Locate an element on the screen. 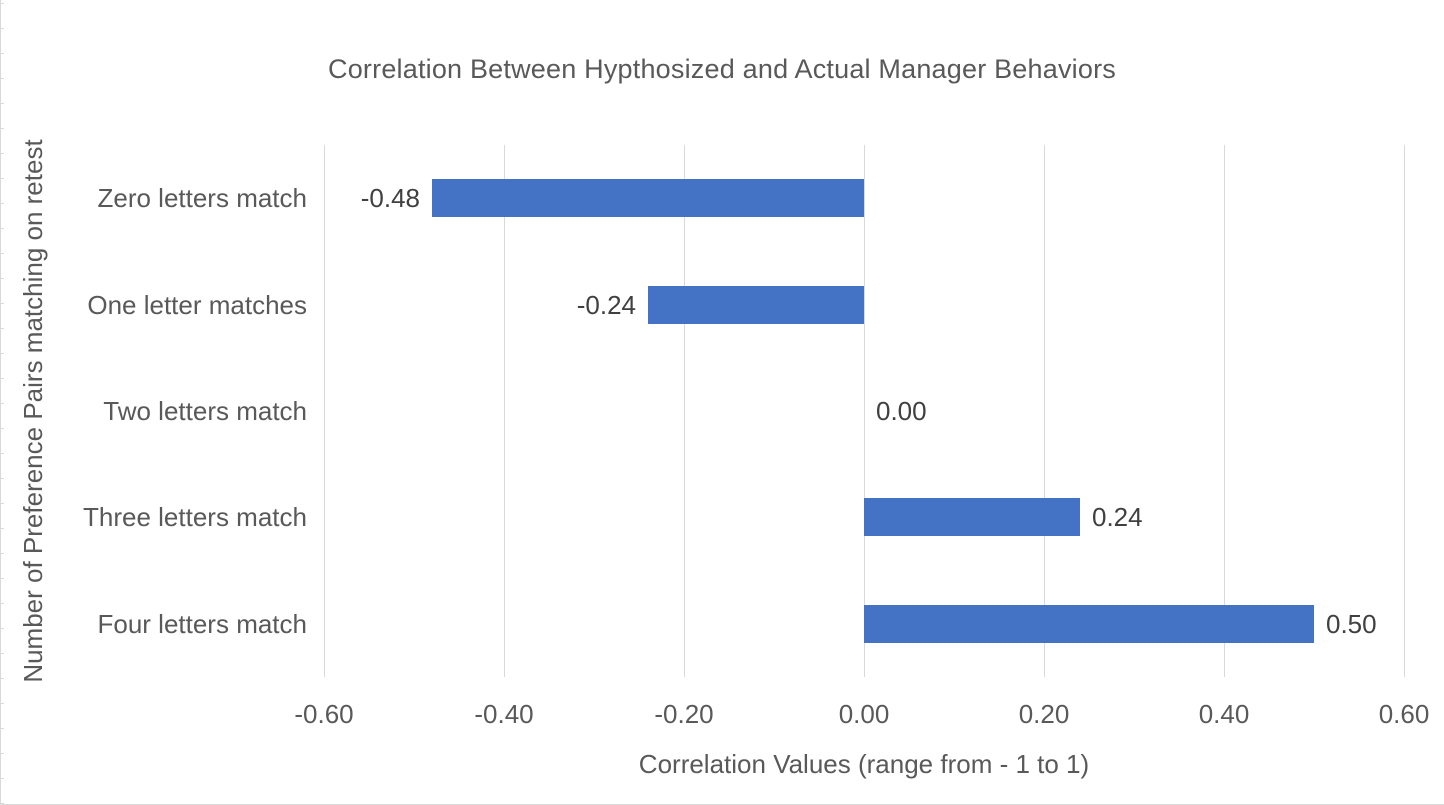 Image resolution: width=1444 pixels, height=805 pixels. bar-value-label: 0.50 is located at coordinates (1351, 623).